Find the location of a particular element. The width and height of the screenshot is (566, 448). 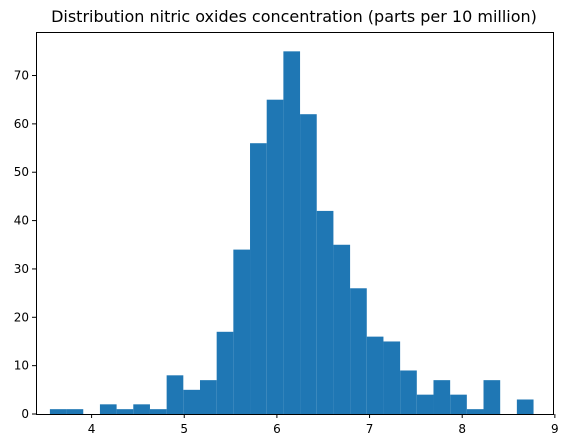

y-tick-label: 60 is located at coordinates (21, 124).